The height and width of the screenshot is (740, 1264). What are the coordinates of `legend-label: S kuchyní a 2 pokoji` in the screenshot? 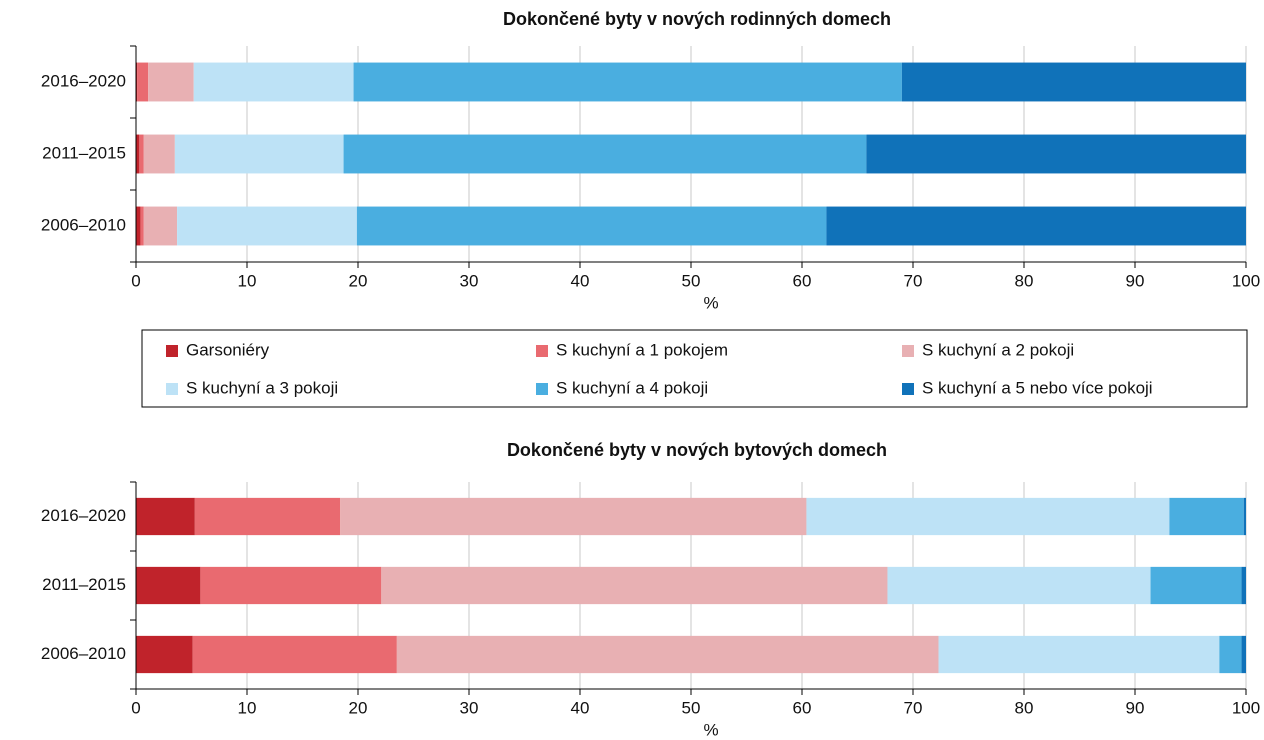 It's located at (998, 349).